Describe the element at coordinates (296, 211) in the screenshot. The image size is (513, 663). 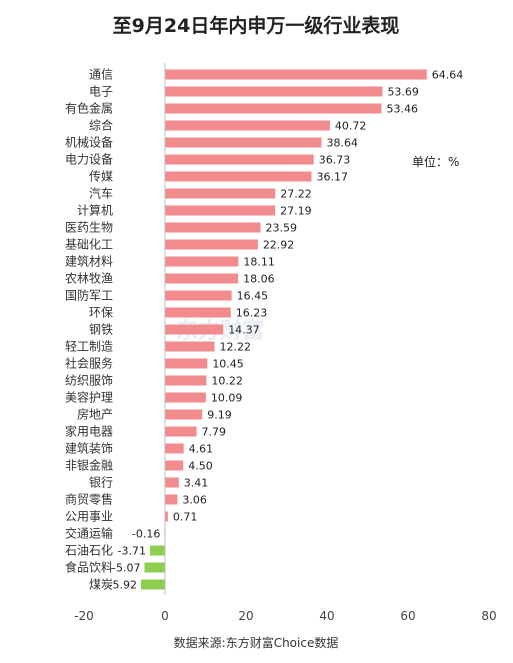
I see `value-label: 27.19` at that location.